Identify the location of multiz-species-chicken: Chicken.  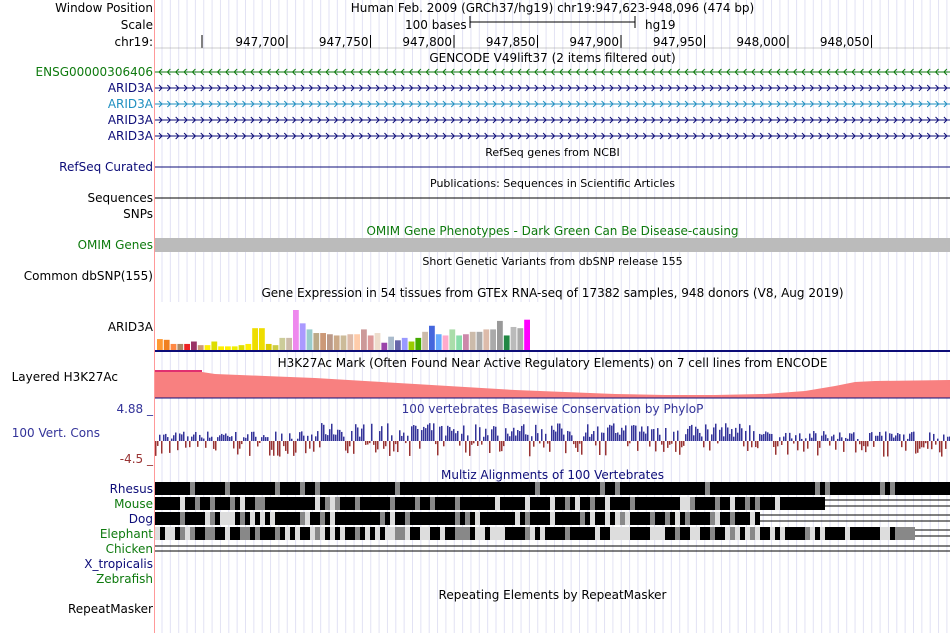
(129, 549).